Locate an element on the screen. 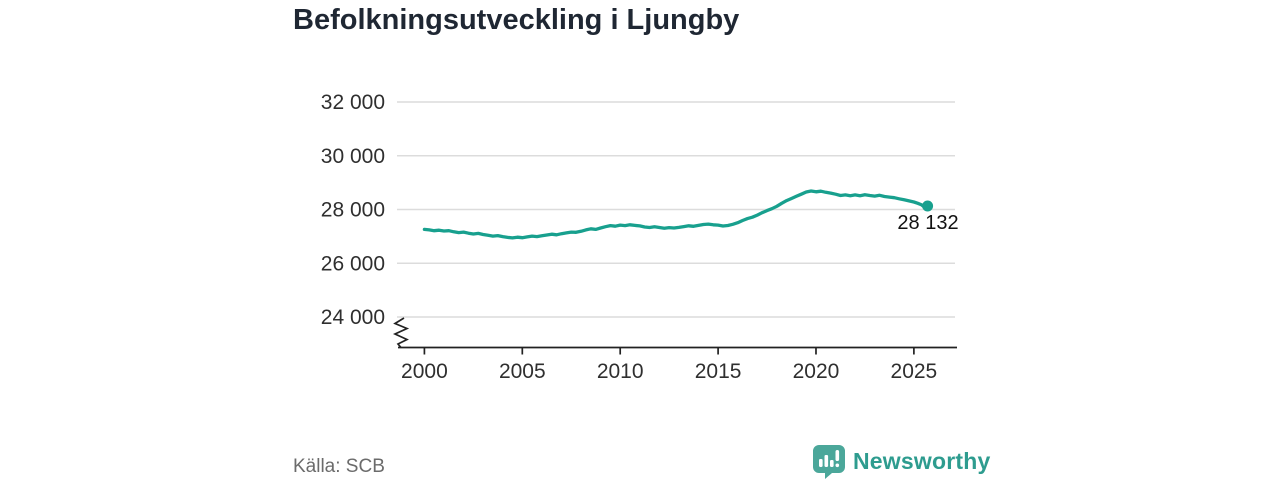  y-axis-tick-label: 28 000 is located at coordinates (353, 210).